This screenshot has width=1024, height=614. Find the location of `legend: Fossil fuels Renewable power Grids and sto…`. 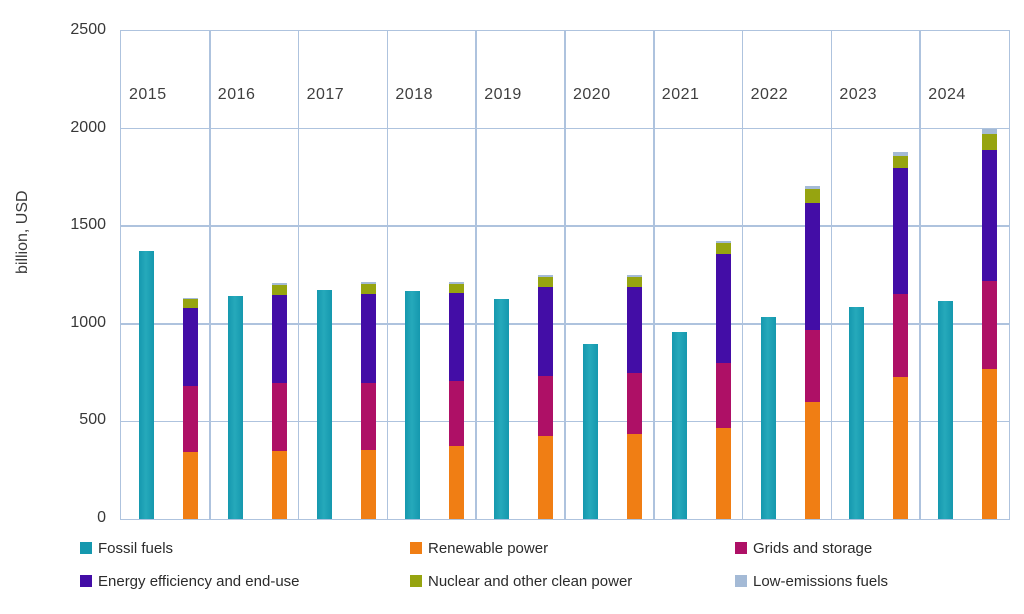

legend: Fossil fuels Renewable power Grids and sto… is located at coordinates (530, 564).